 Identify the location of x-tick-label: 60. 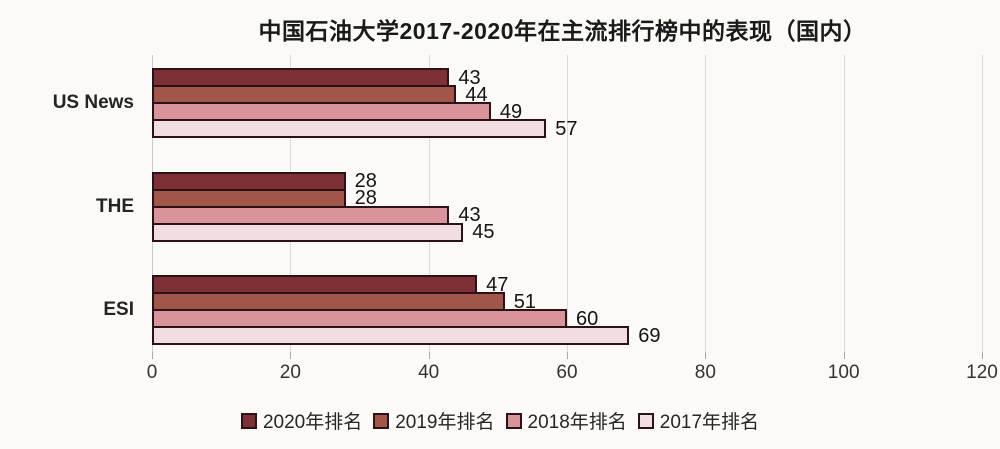
(567, 372).